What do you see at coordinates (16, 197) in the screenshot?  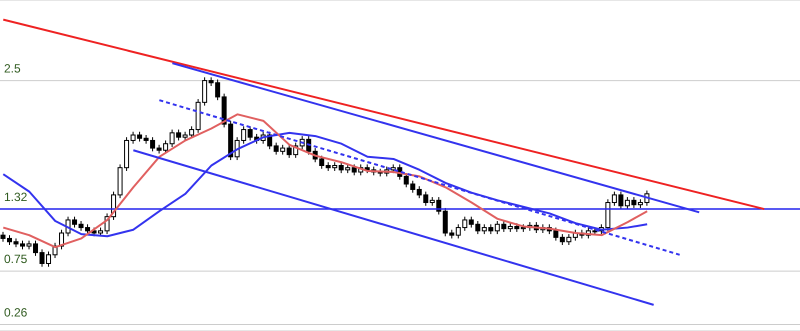 I see `y-tick-label: 1.32` at bounding box center [16, 197].